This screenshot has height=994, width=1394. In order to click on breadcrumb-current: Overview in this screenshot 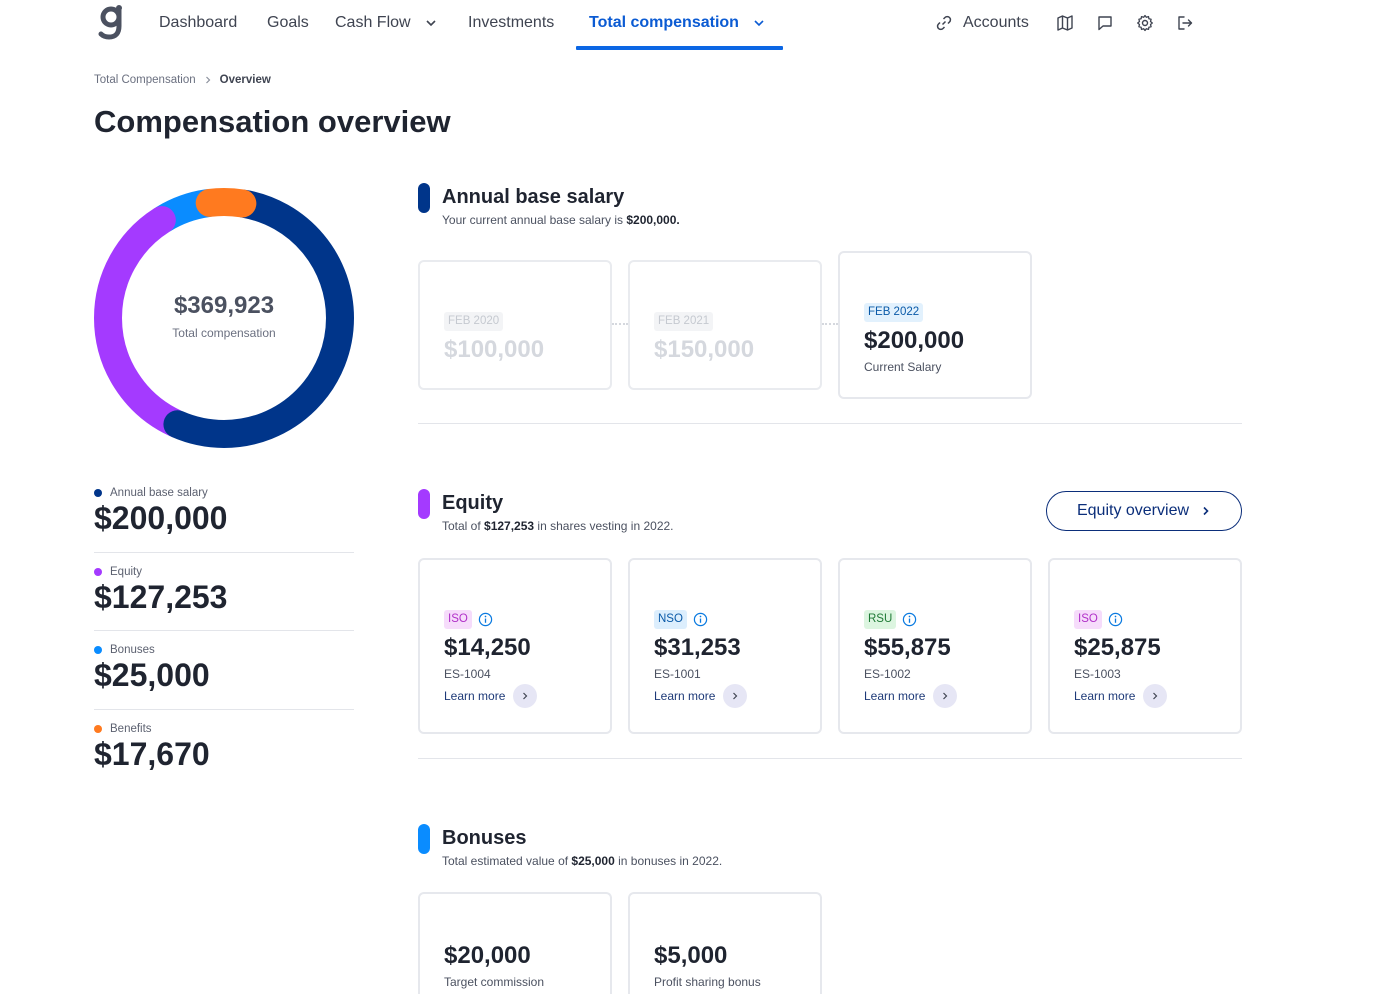, I will do `click(245, 80)`.